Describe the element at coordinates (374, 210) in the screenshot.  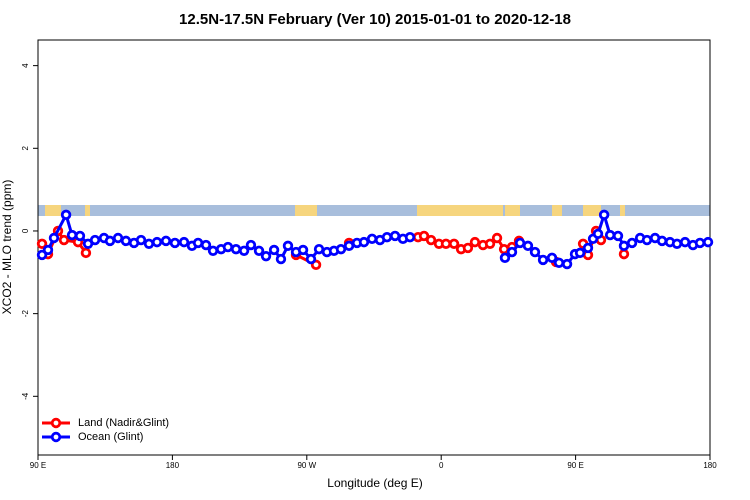
I see `map-strip` at that location.